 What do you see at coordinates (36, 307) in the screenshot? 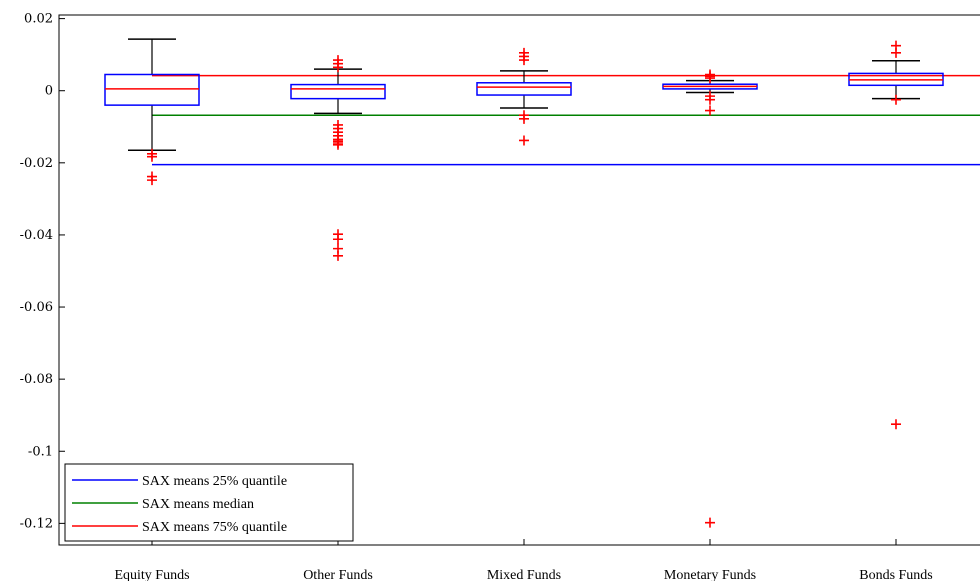
I see `y-tick-label: -0.06` at bounding box center [36, 307].